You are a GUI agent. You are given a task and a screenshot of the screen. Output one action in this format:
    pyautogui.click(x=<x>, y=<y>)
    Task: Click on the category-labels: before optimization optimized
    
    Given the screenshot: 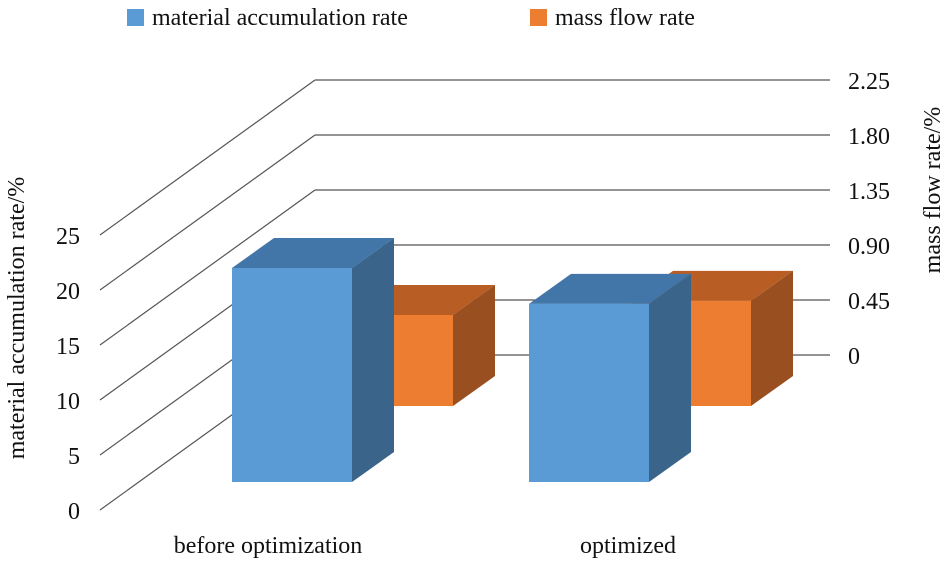 What is the action you would take?
    pyautogui.click(x=425, y=546)
    